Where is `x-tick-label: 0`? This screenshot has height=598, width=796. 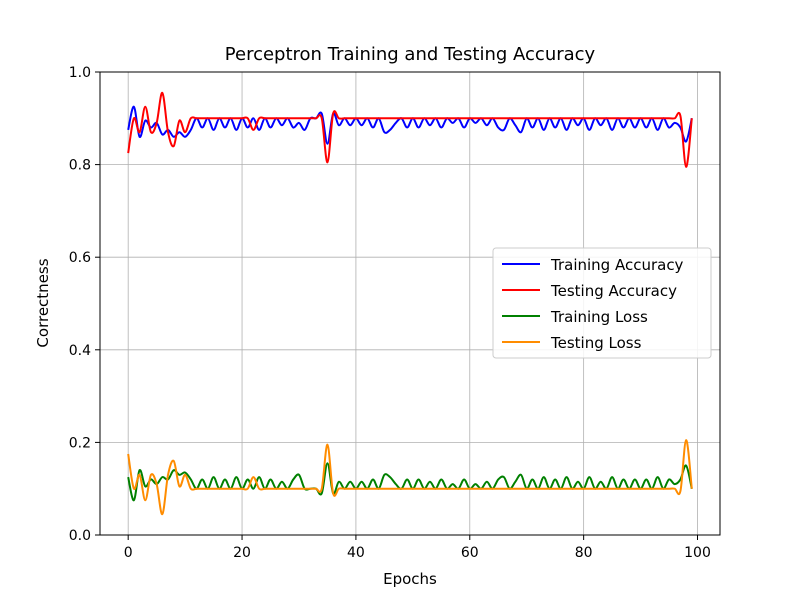
x-tick-label: 0 is located at coordinates (128, 553).